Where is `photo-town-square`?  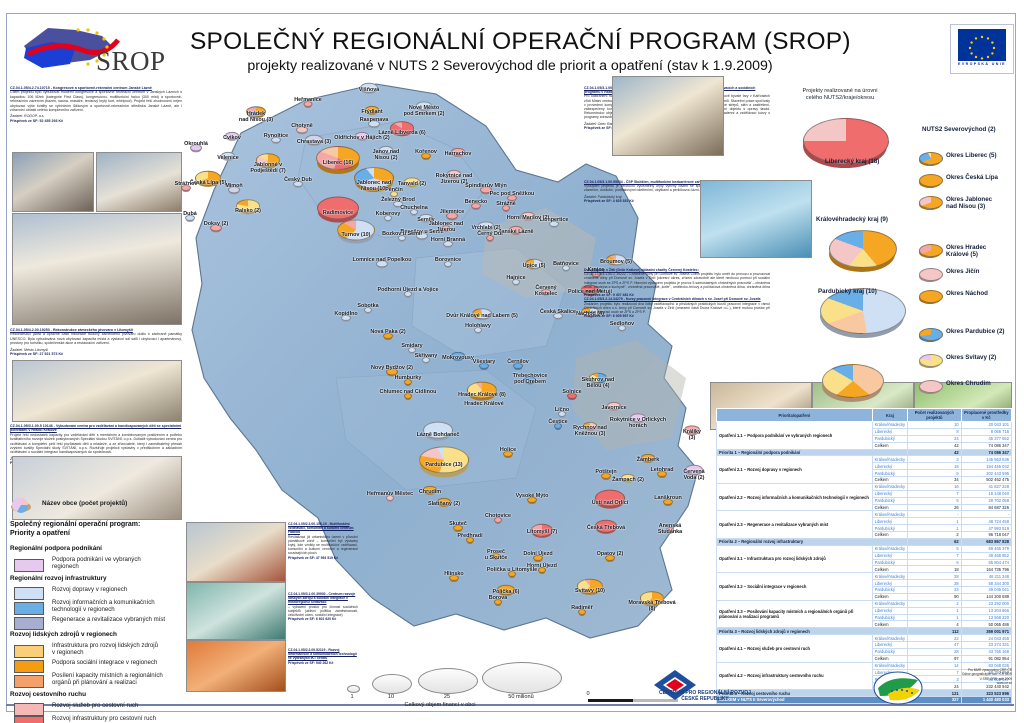
photo-town-square is located at coordinates (97, 269).